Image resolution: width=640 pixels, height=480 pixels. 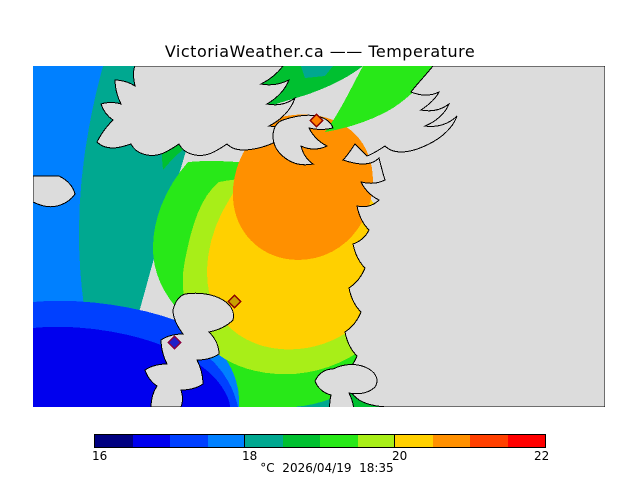 What do you see at coordinates (542, 456) in the screenshot?
I see `colorbar-ticklabel-22: 22` at bounding box center [542, 456].